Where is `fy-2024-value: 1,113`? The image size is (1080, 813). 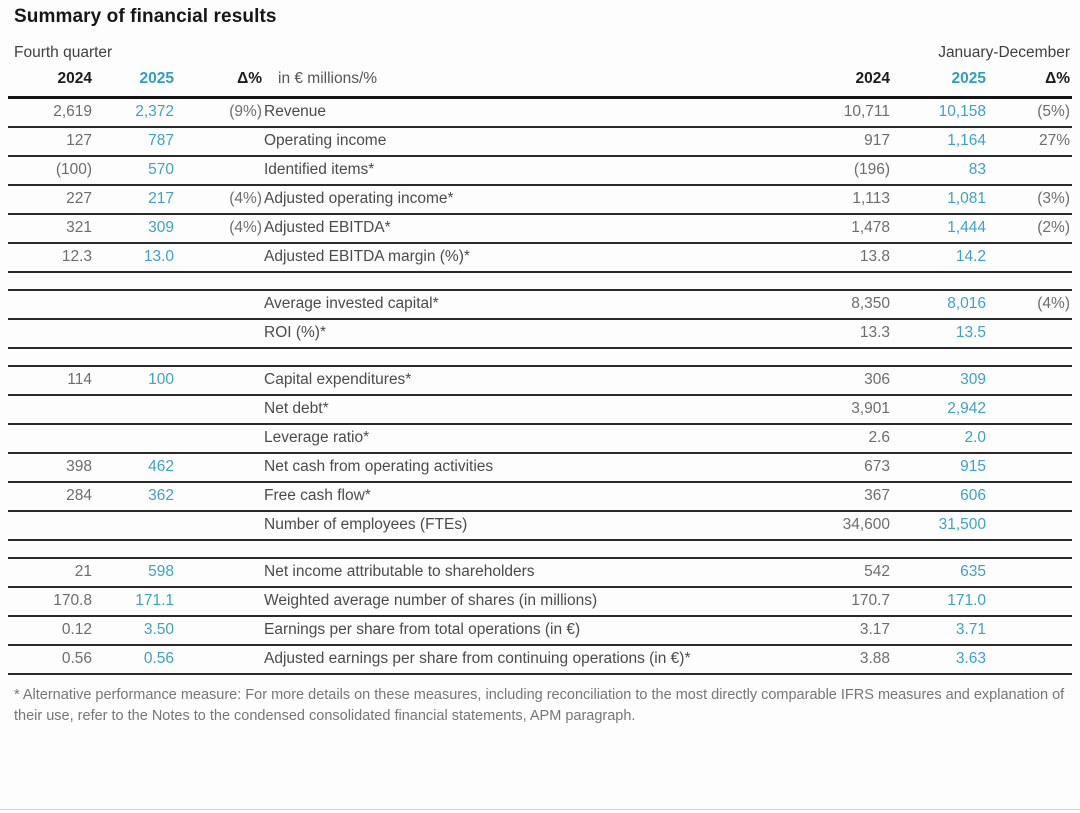
fy-2024-value: 1,113 is located at coordinates (871, 198).